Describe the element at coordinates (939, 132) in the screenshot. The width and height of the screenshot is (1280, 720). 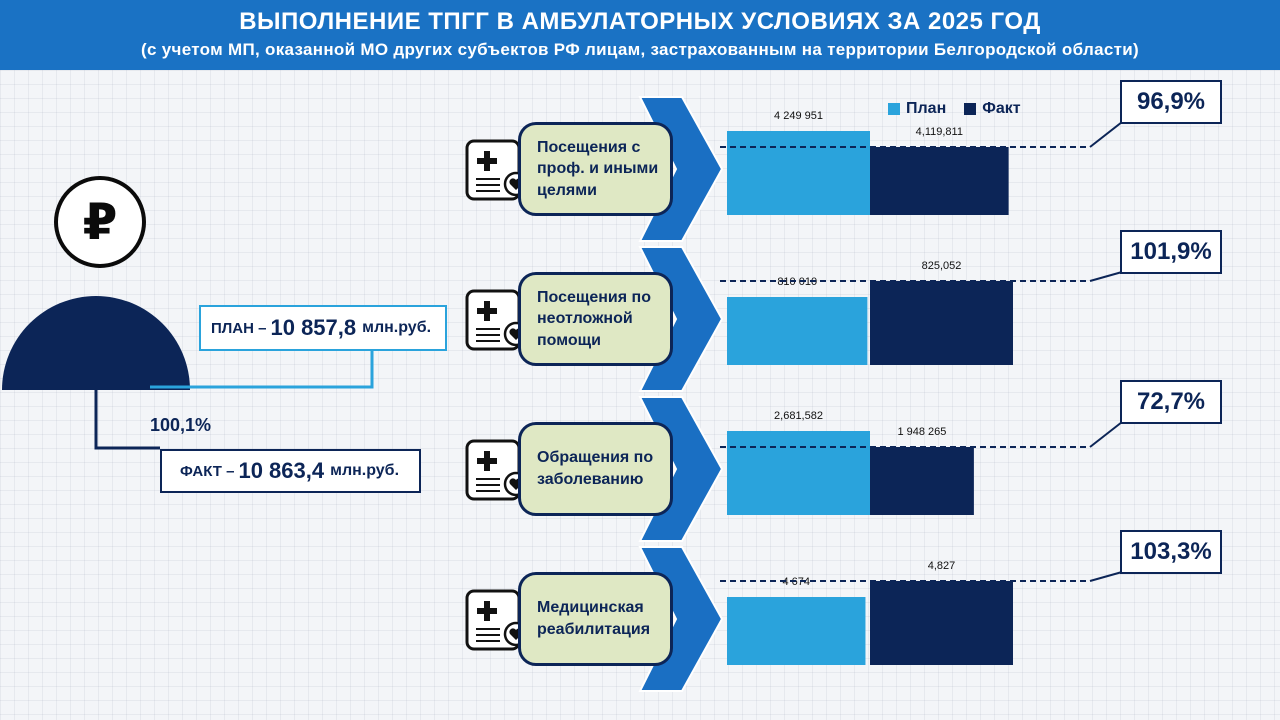
I see `bar-value-fact: 4,119,811` at that location.